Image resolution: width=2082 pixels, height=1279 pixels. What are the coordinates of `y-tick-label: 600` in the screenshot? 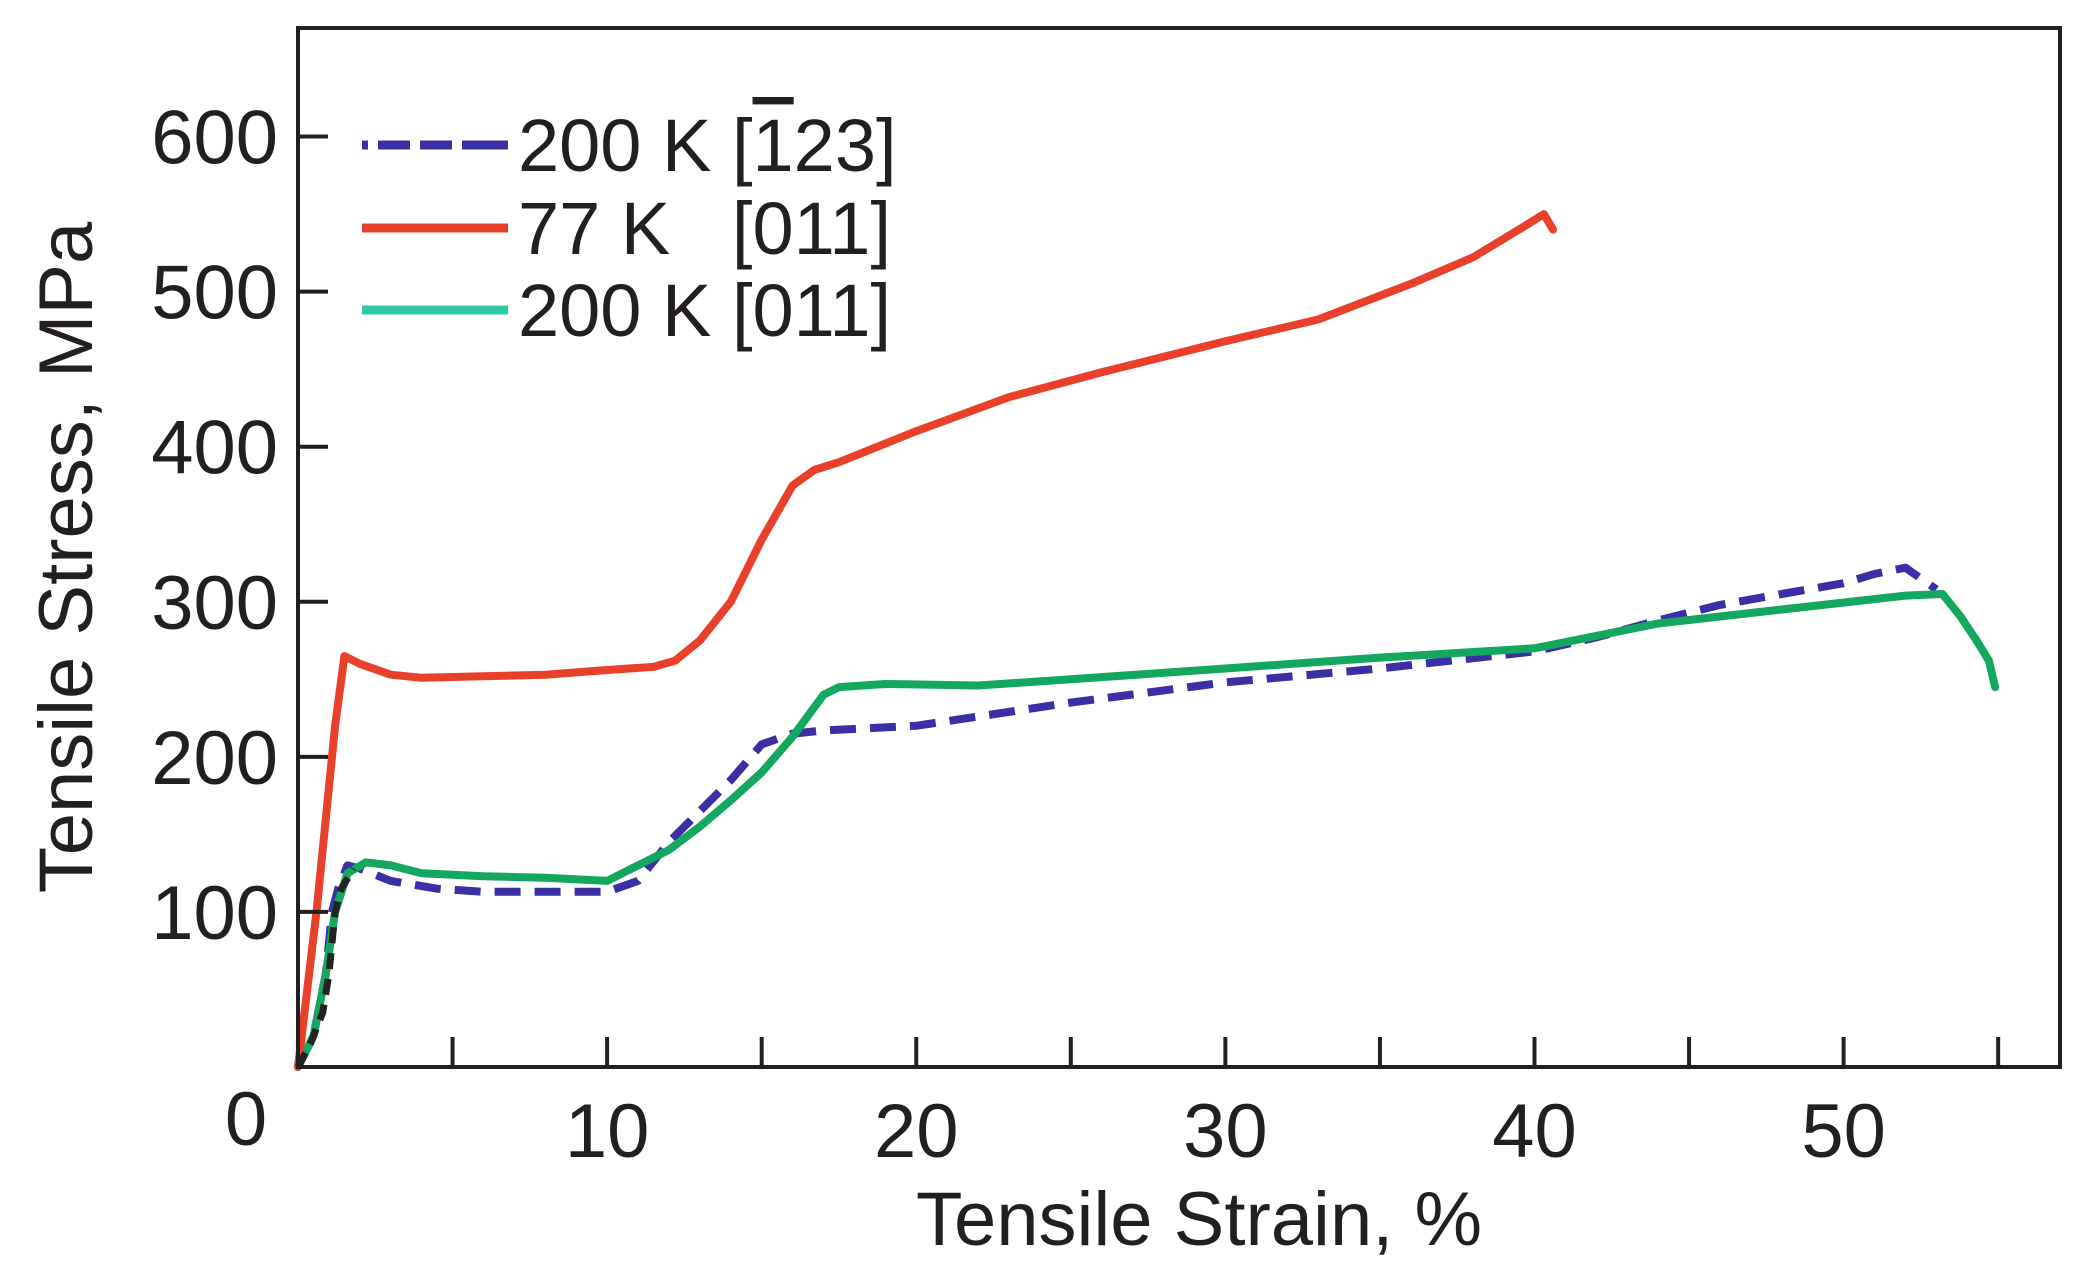 It's located at (214, 138).